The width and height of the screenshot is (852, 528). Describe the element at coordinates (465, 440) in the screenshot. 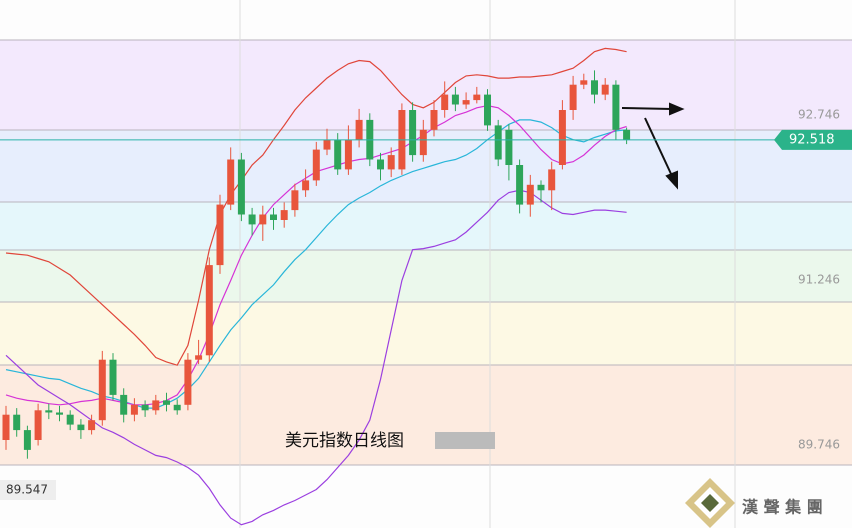

I see `blurred-text` at that location.